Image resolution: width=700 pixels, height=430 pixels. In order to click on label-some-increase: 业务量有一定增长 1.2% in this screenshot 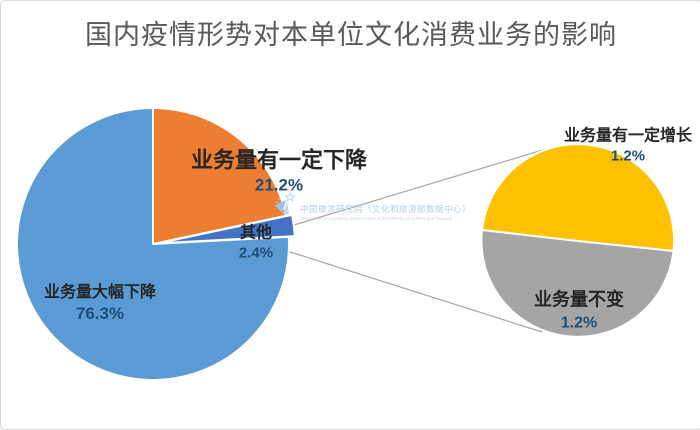, I will do `click(628, 146)`.